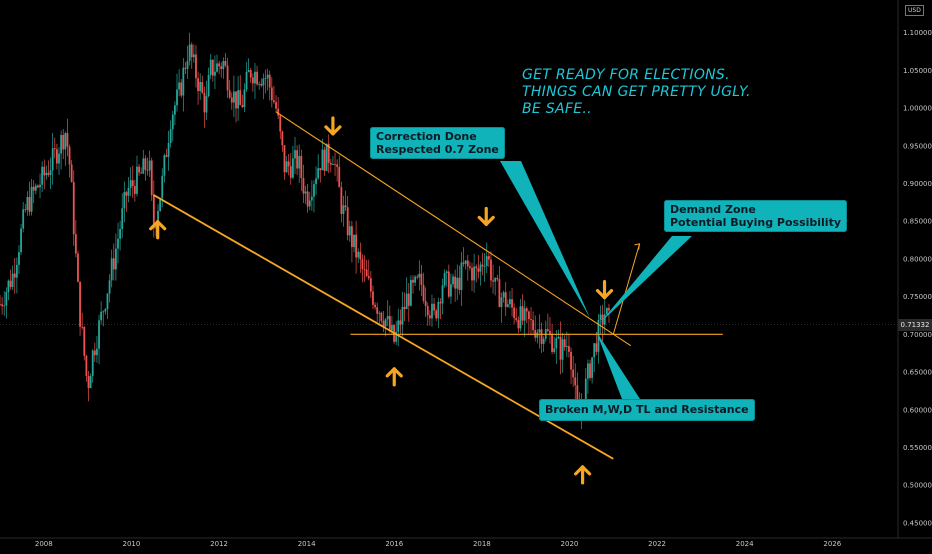 The width and height of the screenshot is (932, 554). What do you see at coordinates (917, 297) in the screenshot?
I see `y-tick-label: 0.75000` at bounding box center [917, 297].